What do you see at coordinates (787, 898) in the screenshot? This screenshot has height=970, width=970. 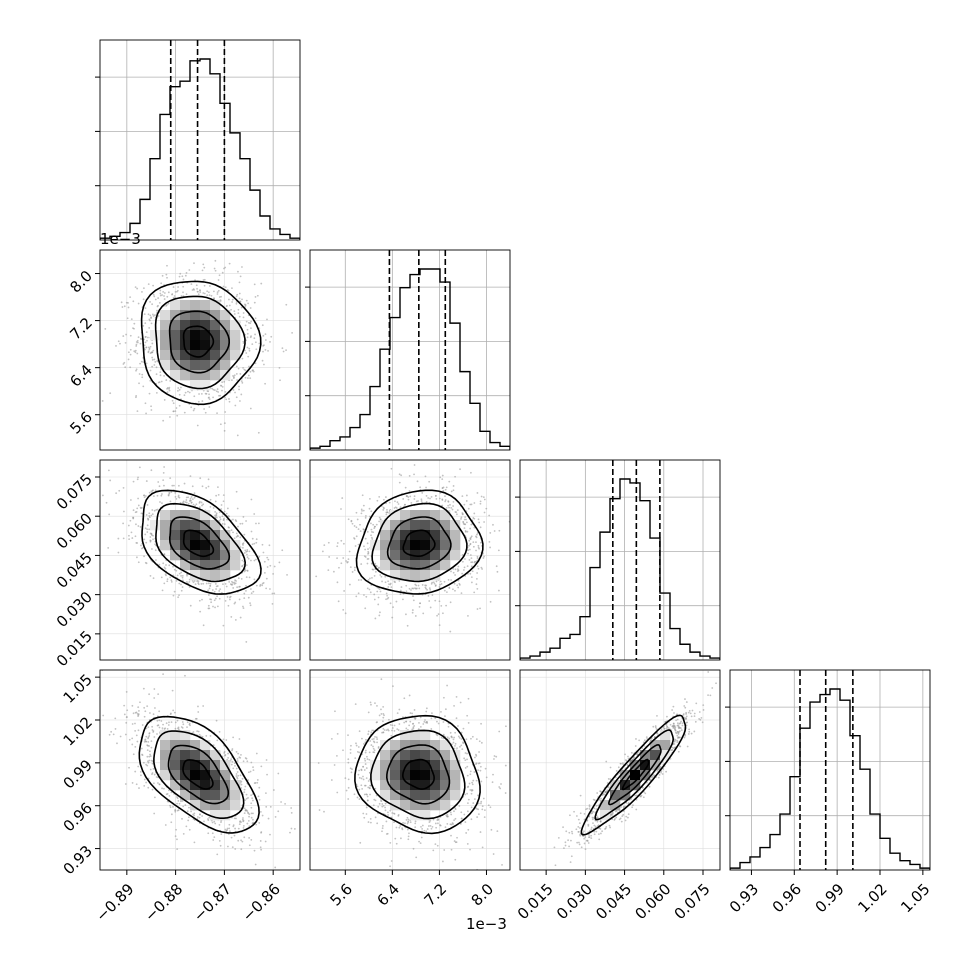 I see `x-tick-label: 0.96` at bounding box center [787, 898].